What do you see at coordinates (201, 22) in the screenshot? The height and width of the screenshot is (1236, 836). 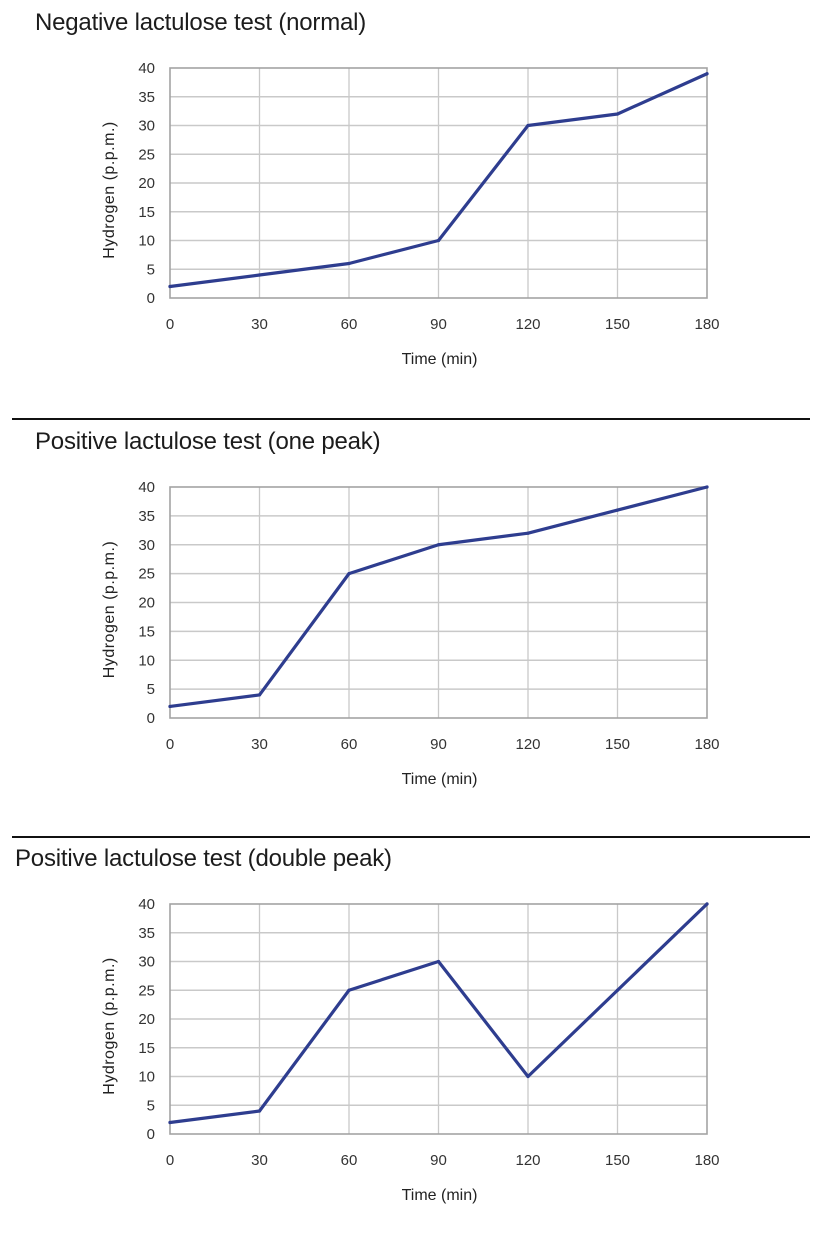 I see `chart-title: Negative lactulose test (normal)` at bounding box center [201, 22].